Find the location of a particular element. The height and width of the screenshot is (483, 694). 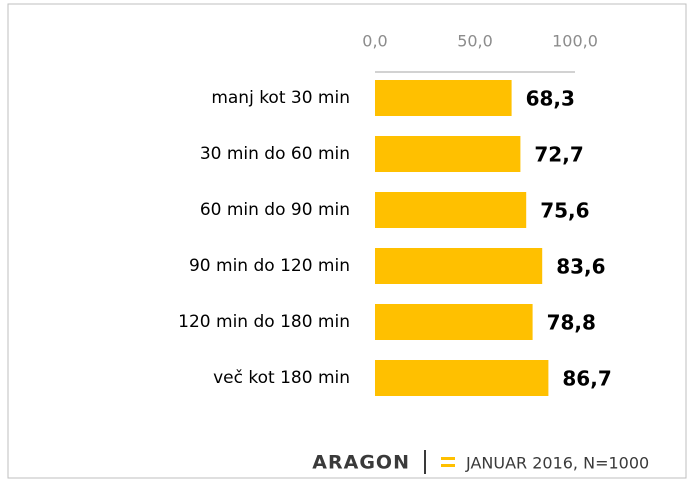

value-label: 72,7 is located at coordinates (558, 155).